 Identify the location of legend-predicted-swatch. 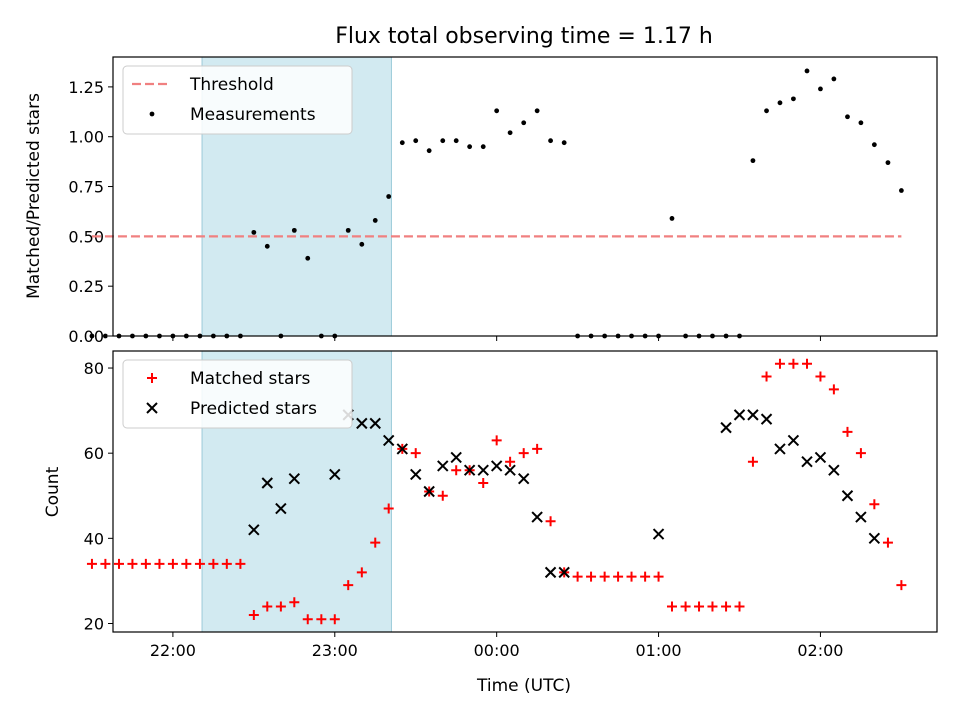
(152, 408).